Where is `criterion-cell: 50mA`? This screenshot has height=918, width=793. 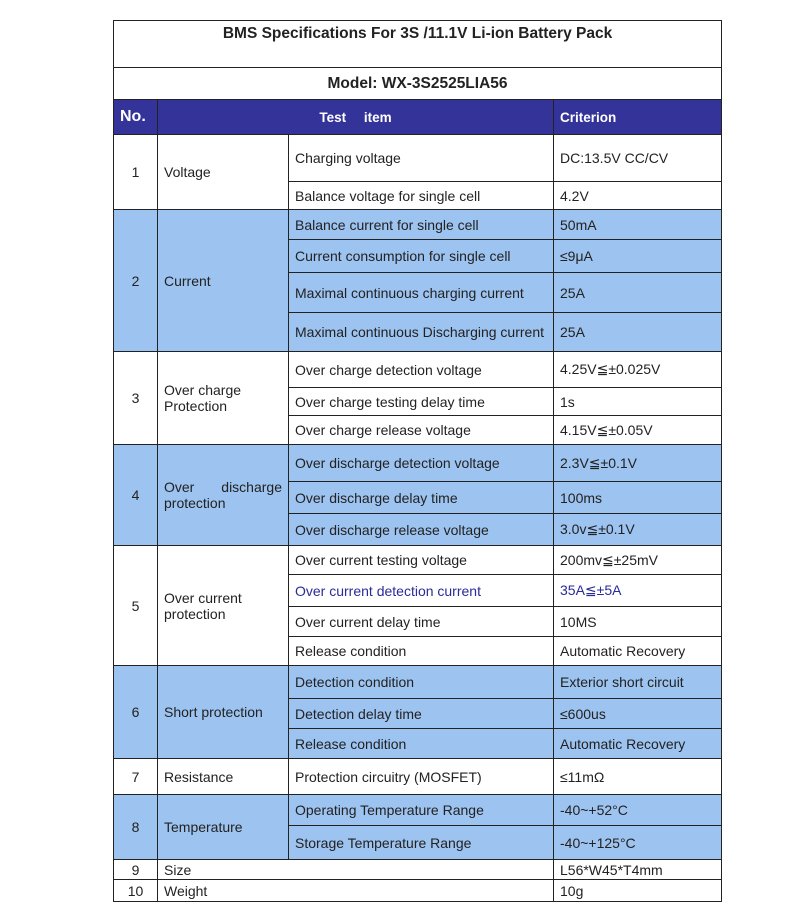
criterion-cell: 50mA is located at coordinates (637, 224).